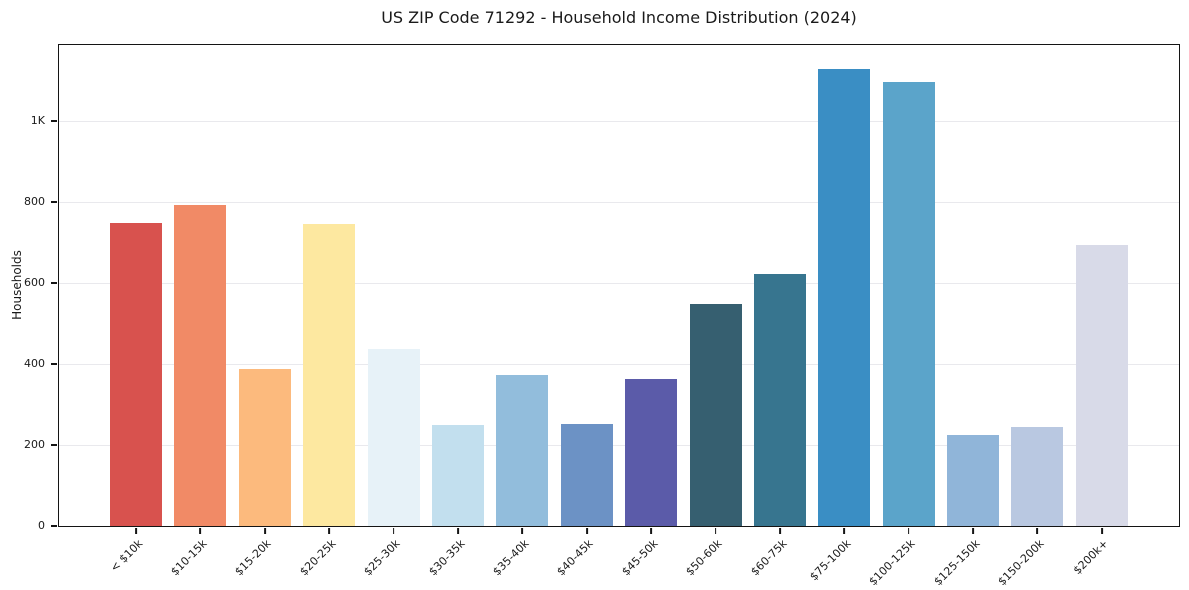  What do you see at coordinates (511, 558) in the screenshot?
I see `x-tick-label: $35-40k` at bounding box center [511, 558].